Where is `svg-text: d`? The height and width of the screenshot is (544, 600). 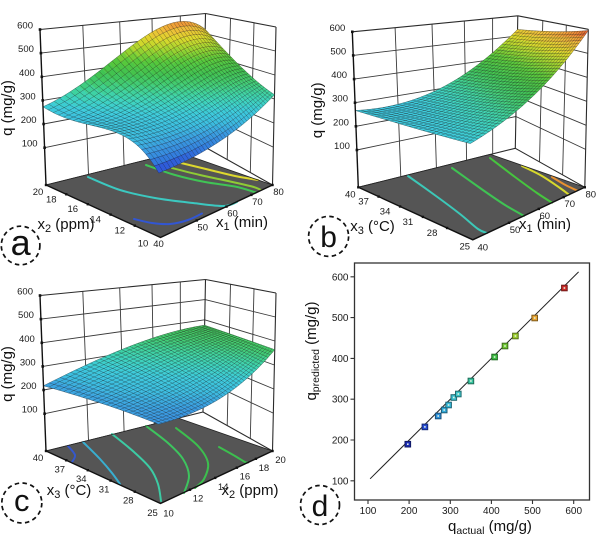
svg-text: d is located at coordinates (320, 506).